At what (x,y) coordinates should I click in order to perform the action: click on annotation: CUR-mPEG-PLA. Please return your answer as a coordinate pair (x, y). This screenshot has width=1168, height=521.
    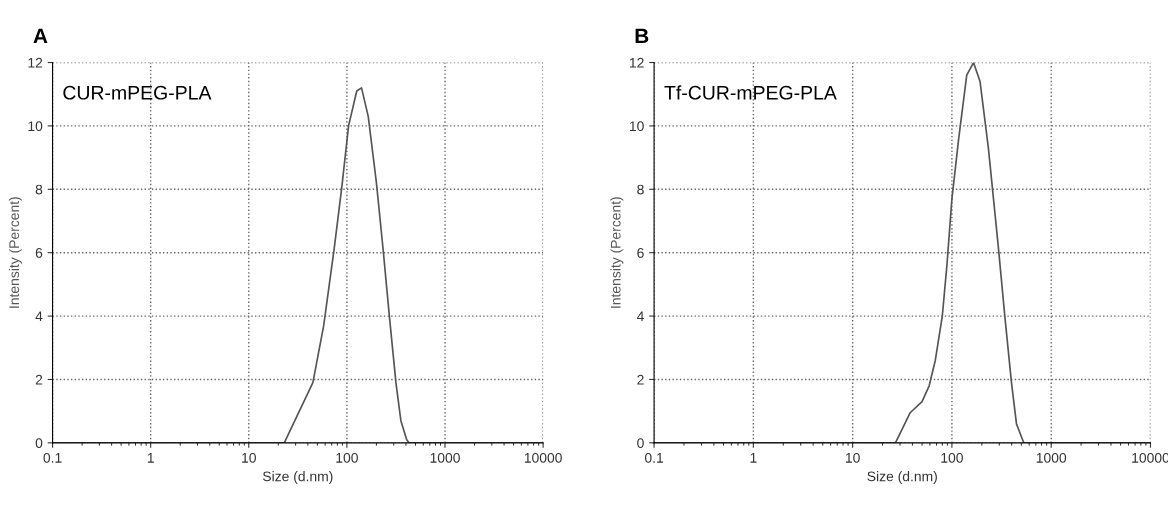
    Looking at the image, I should click on (137, 92).